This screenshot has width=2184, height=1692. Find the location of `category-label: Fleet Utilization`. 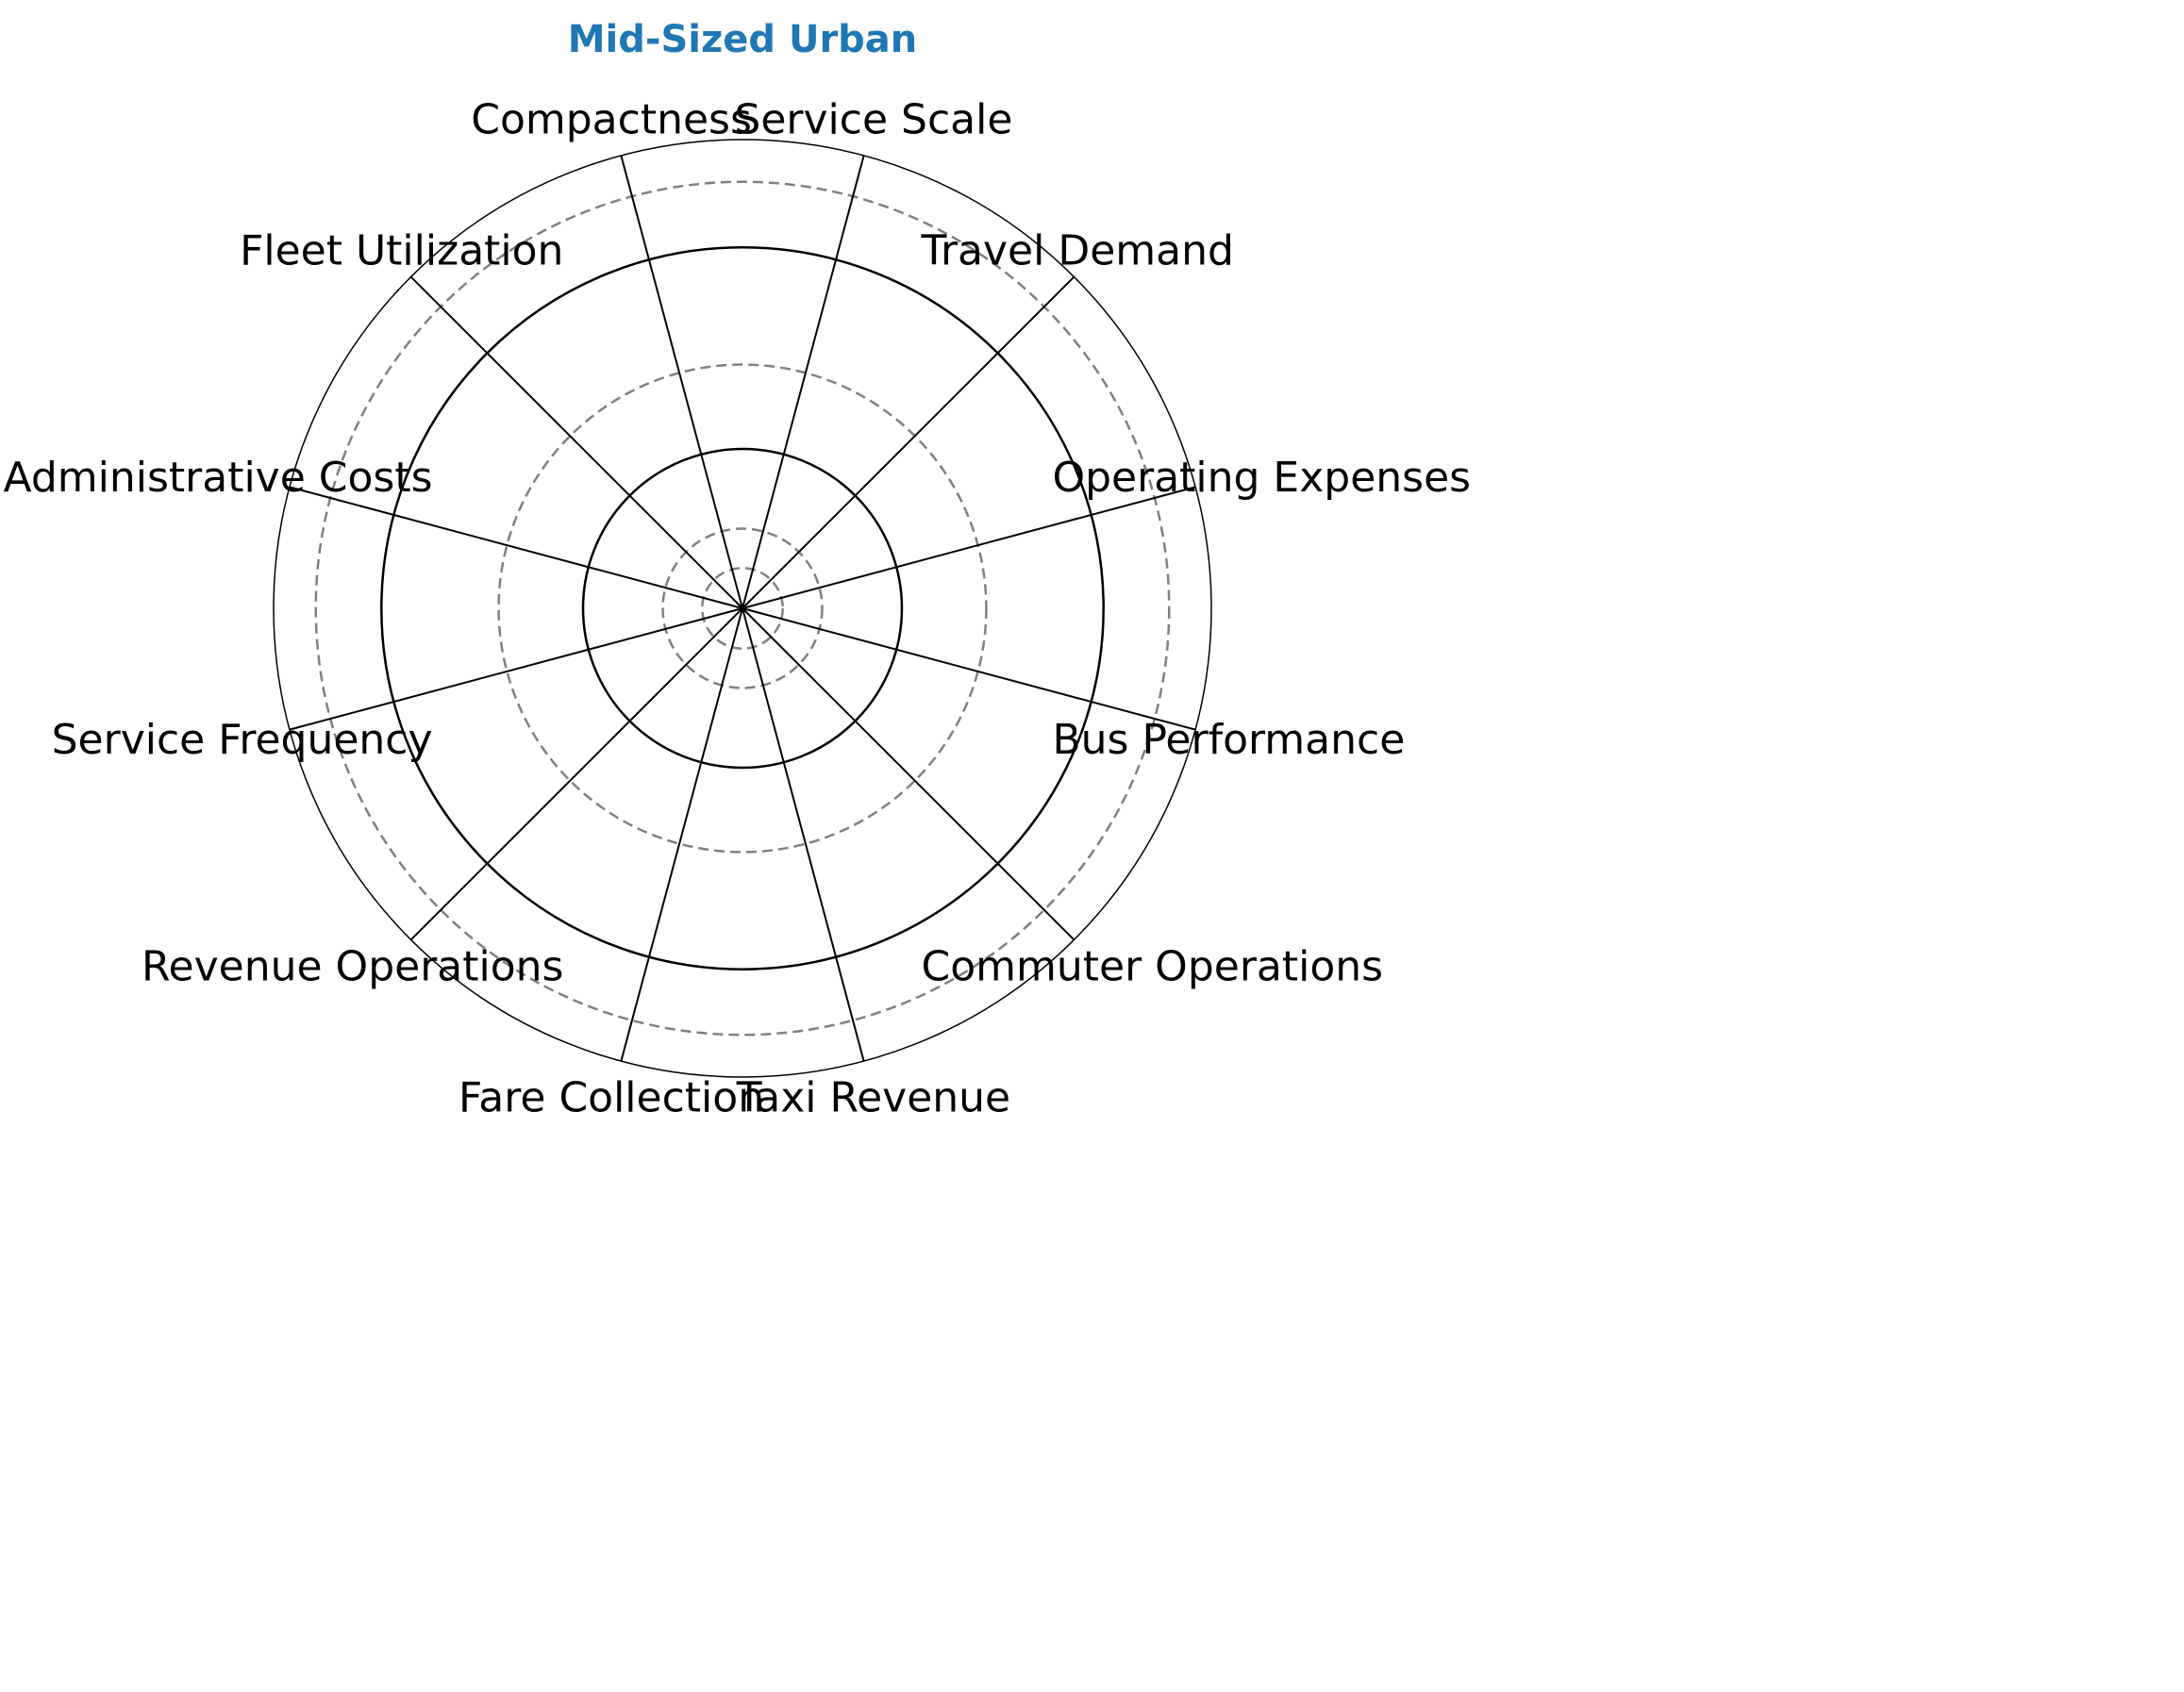

category-label: Fleet Utilization is located at coordinates (401, 250).